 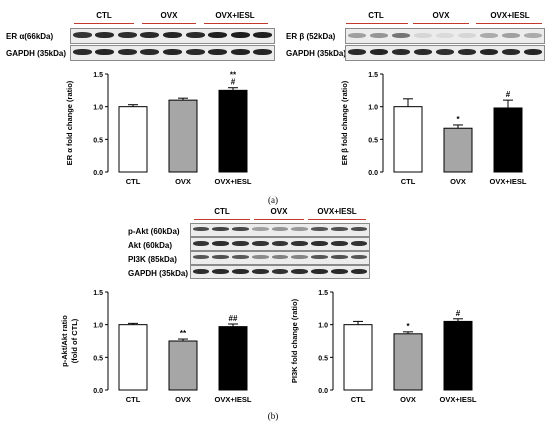 What do you see at coordinates (458, 119) in the screenshot?
I see `significance-mark: *` at bounding box center [458, 119].